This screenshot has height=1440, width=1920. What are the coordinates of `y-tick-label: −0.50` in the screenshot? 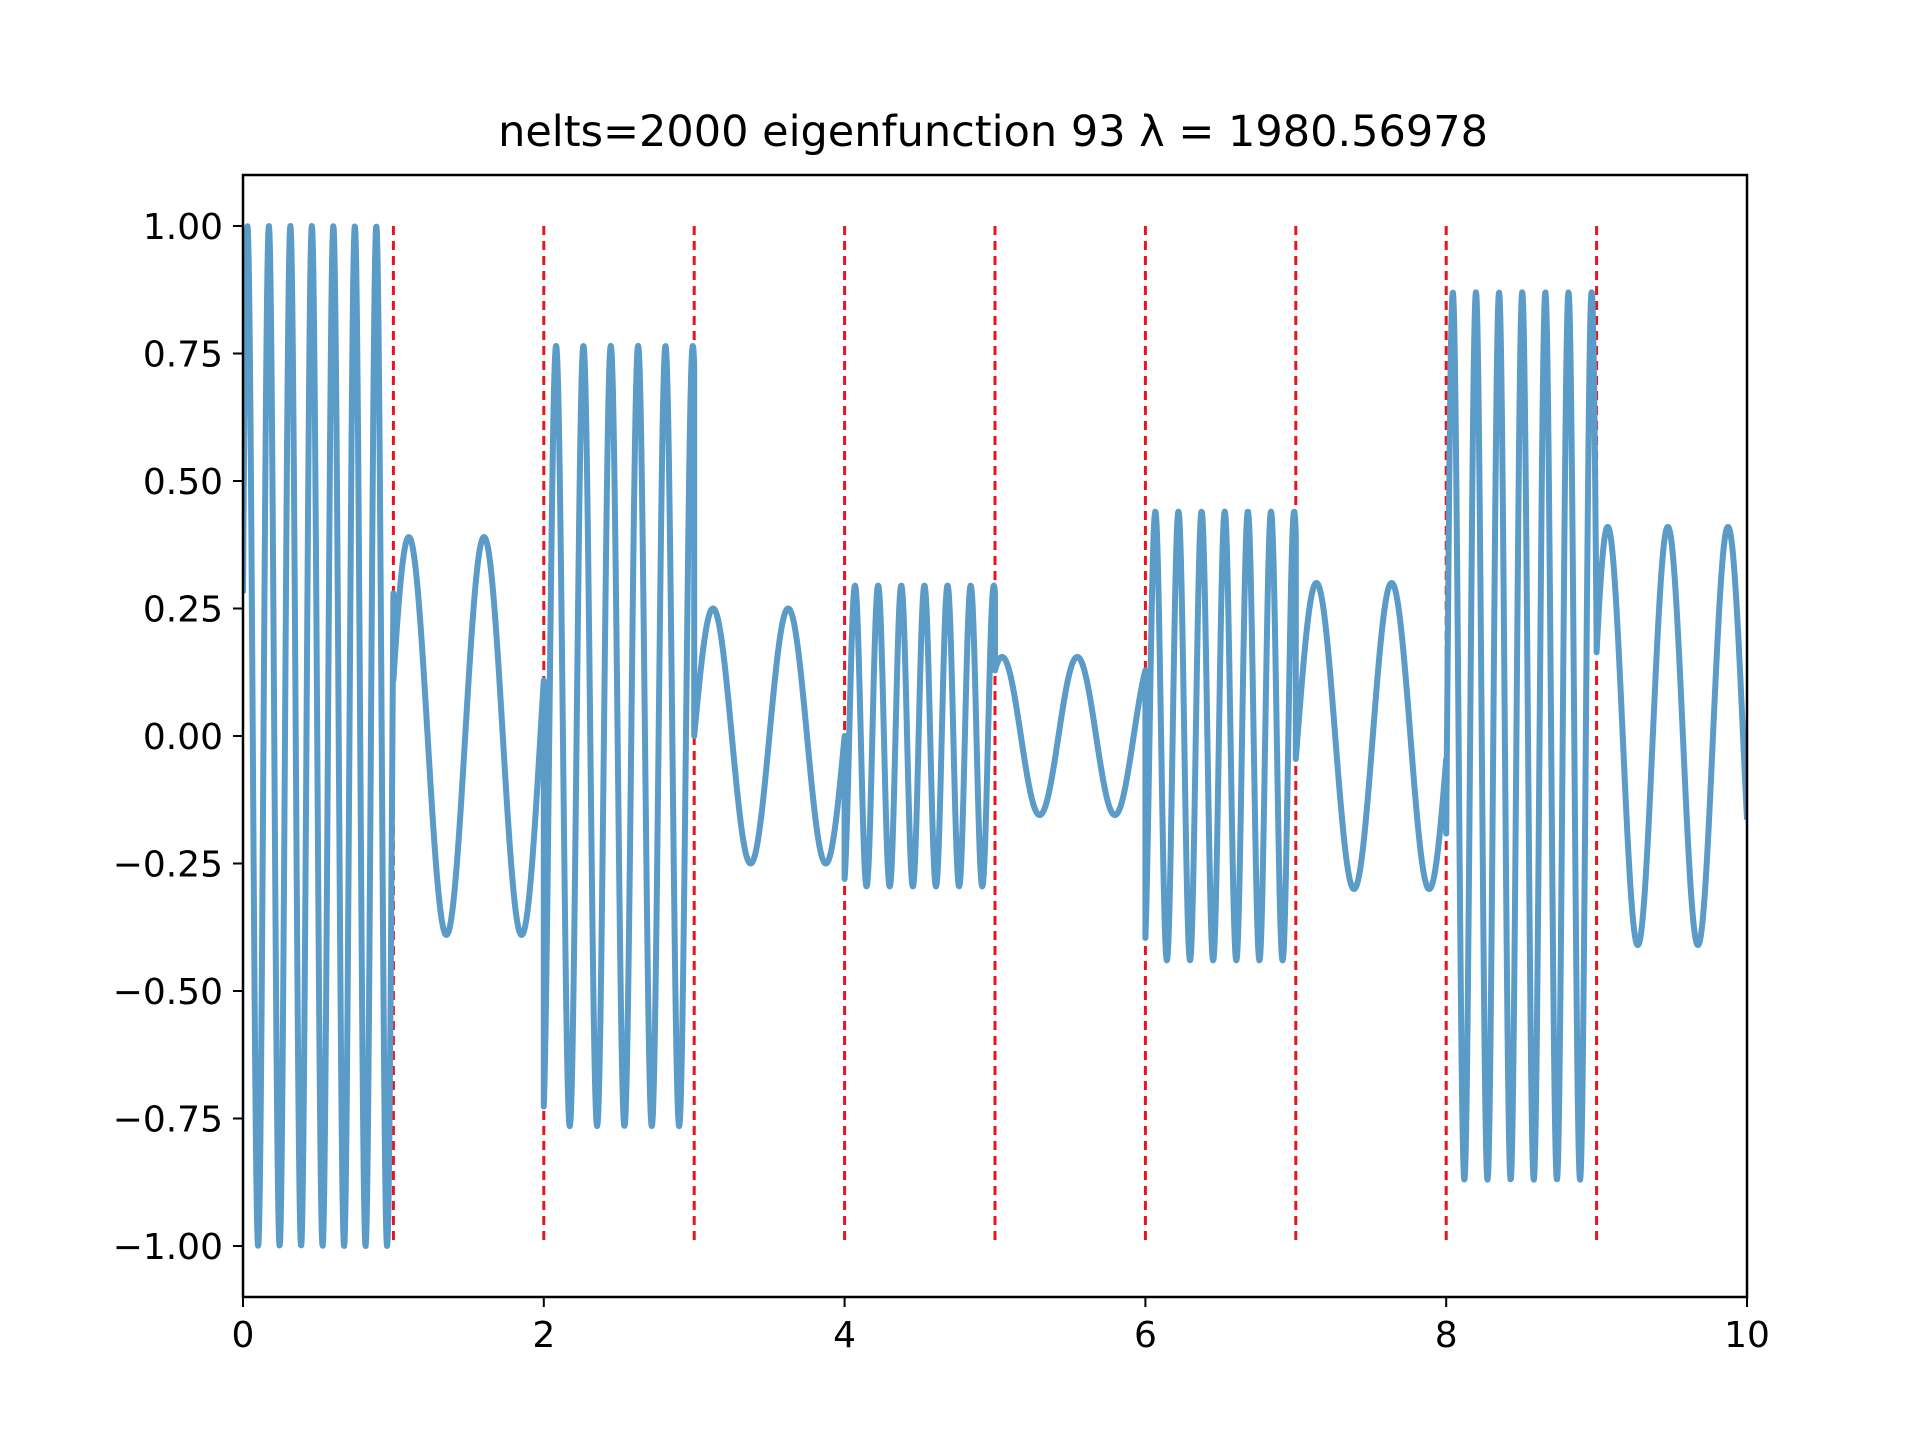 It's located at (168, 992).